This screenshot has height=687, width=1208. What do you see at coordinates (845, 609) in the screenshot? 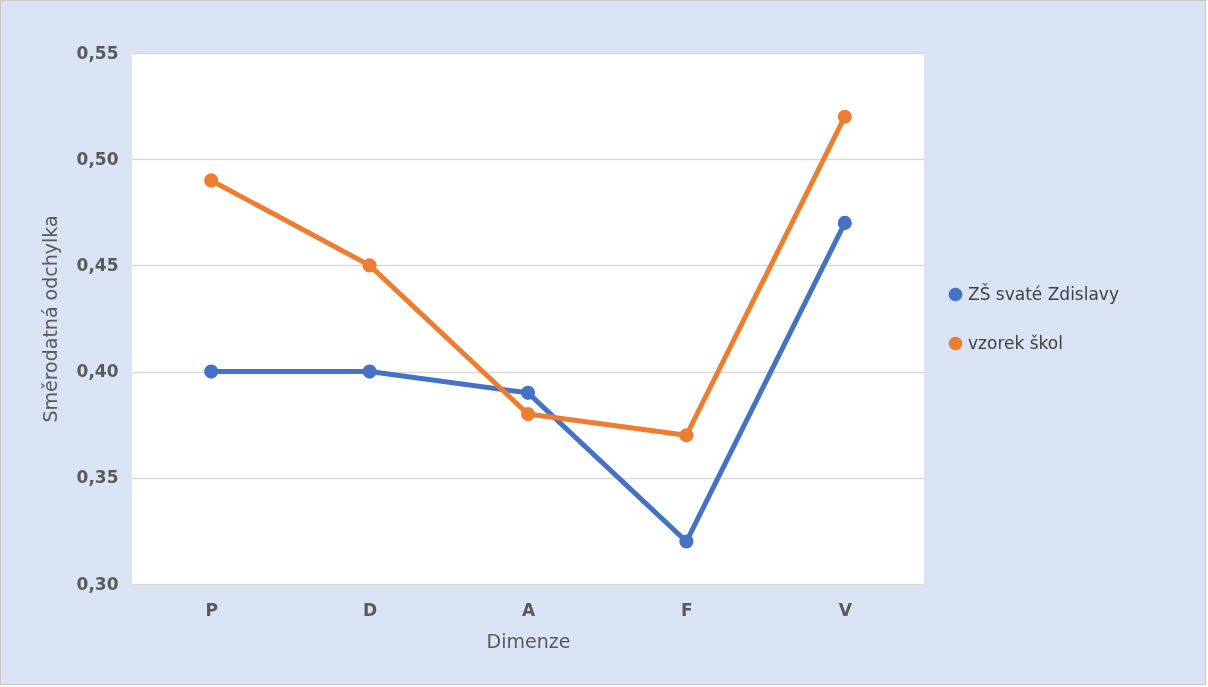
I see `x-tick-label: V` at bounding box center [845, 609].